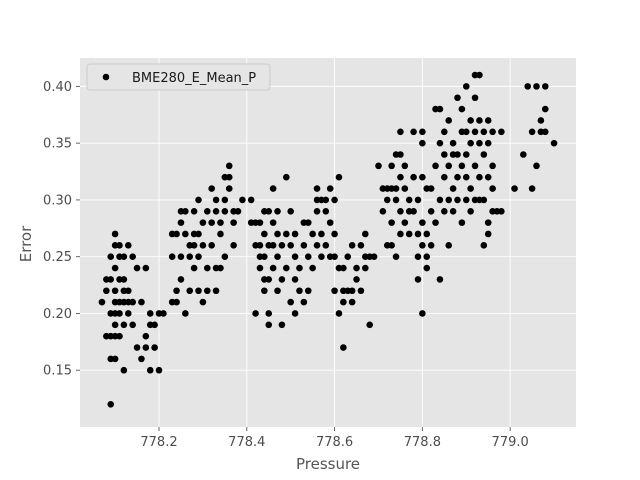  Describe the element at coordinates (106, 77) in the screenshot. I see `legend-marker` at that location.